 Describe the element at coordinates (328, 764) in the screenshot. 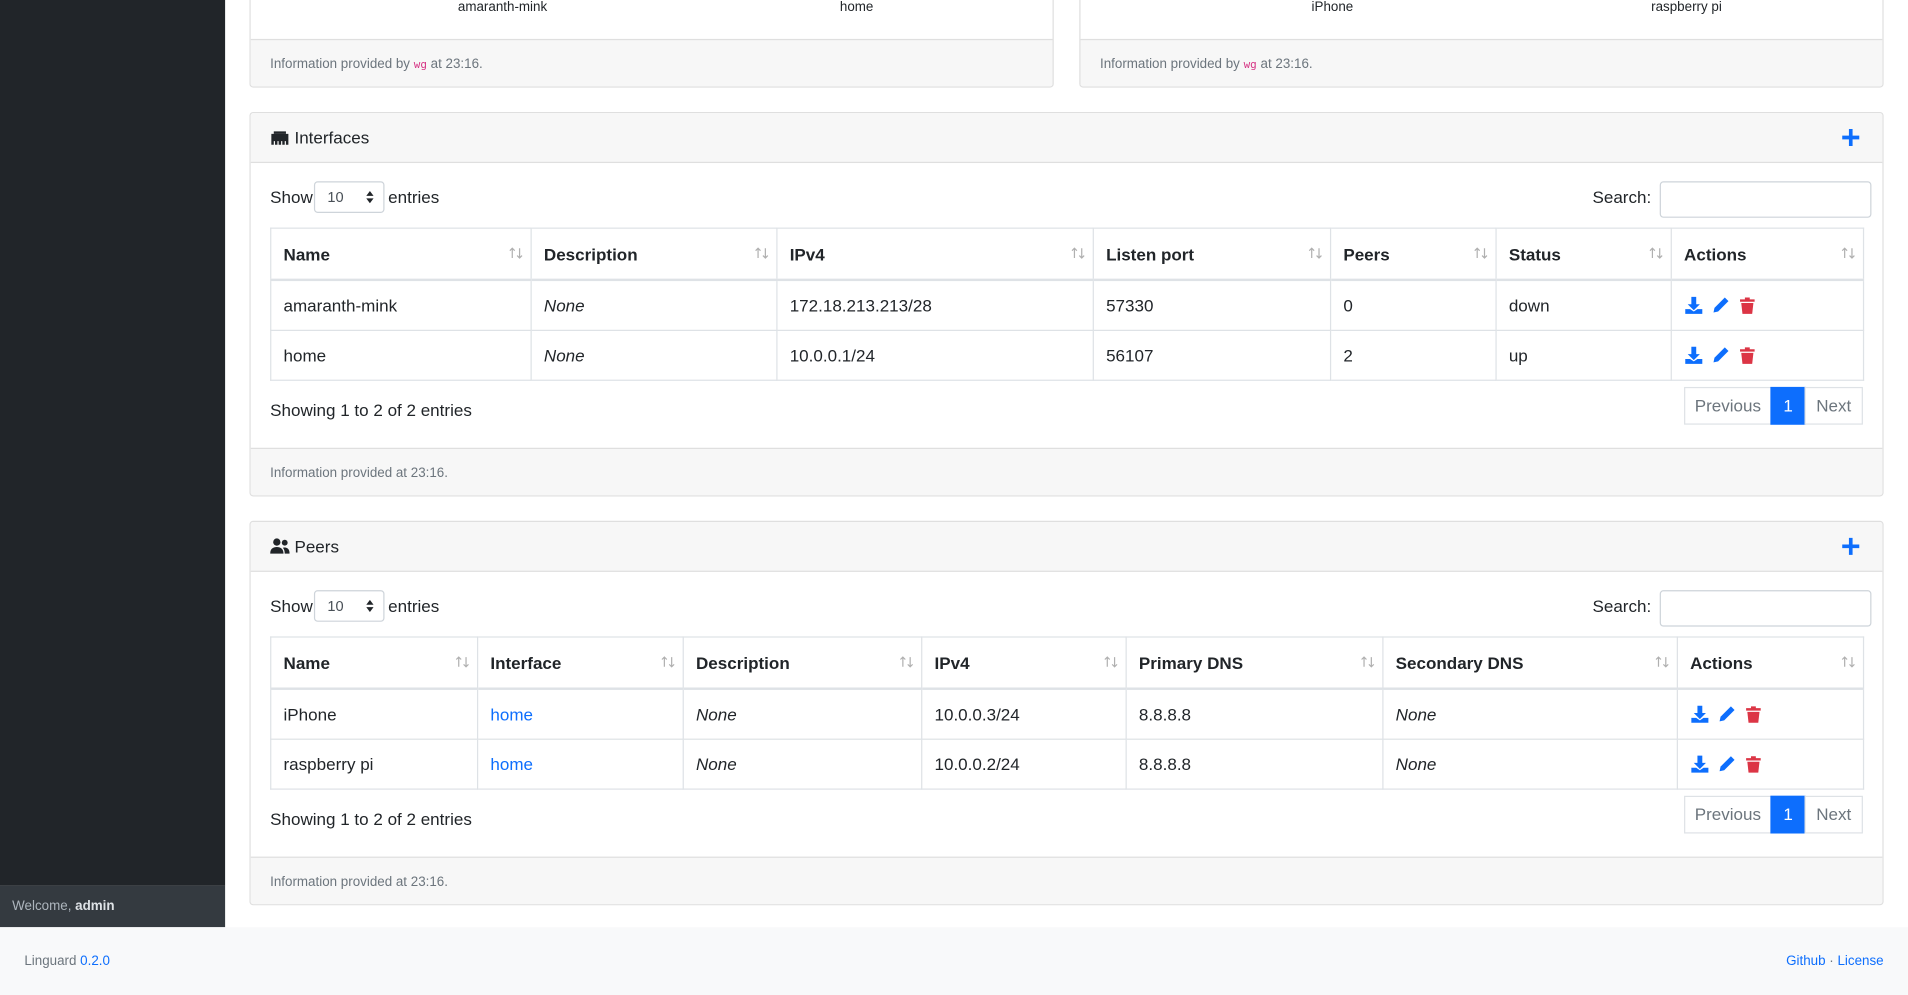

I see `cell-text: raspberry pi` at that location.